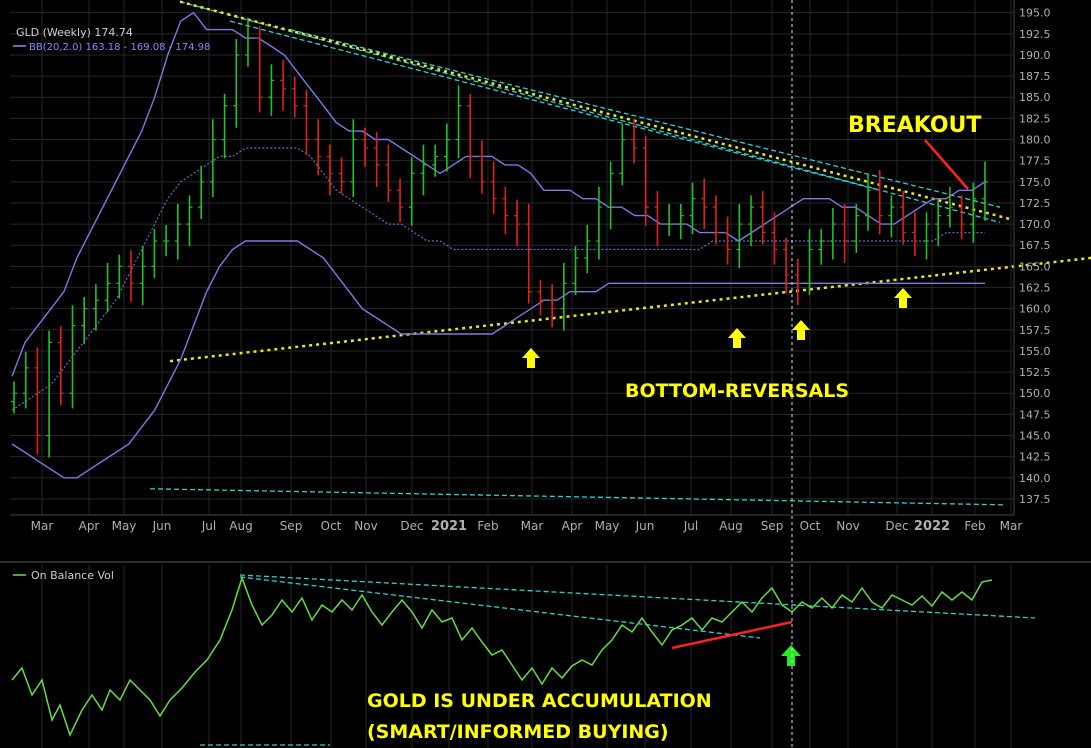 The width and height of the screenshot is (1091, 748). I want to click on y-tick-label: 190.0, so click(1035, 55).